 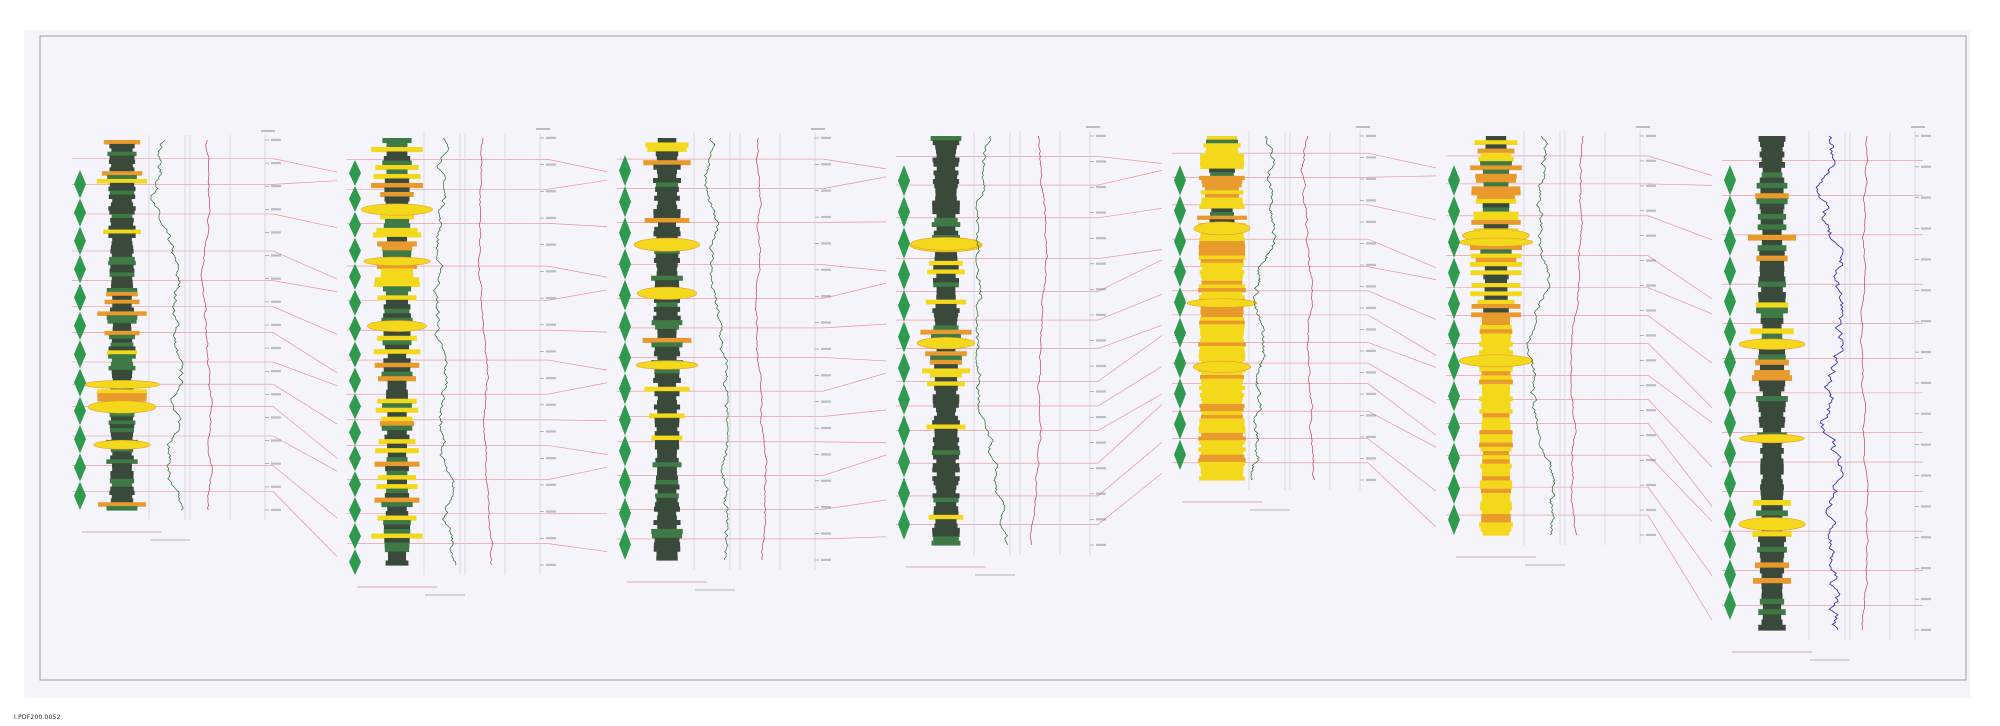 I want to click on sheet-code: I.PDF200.0052, so click(x=37, y=717).